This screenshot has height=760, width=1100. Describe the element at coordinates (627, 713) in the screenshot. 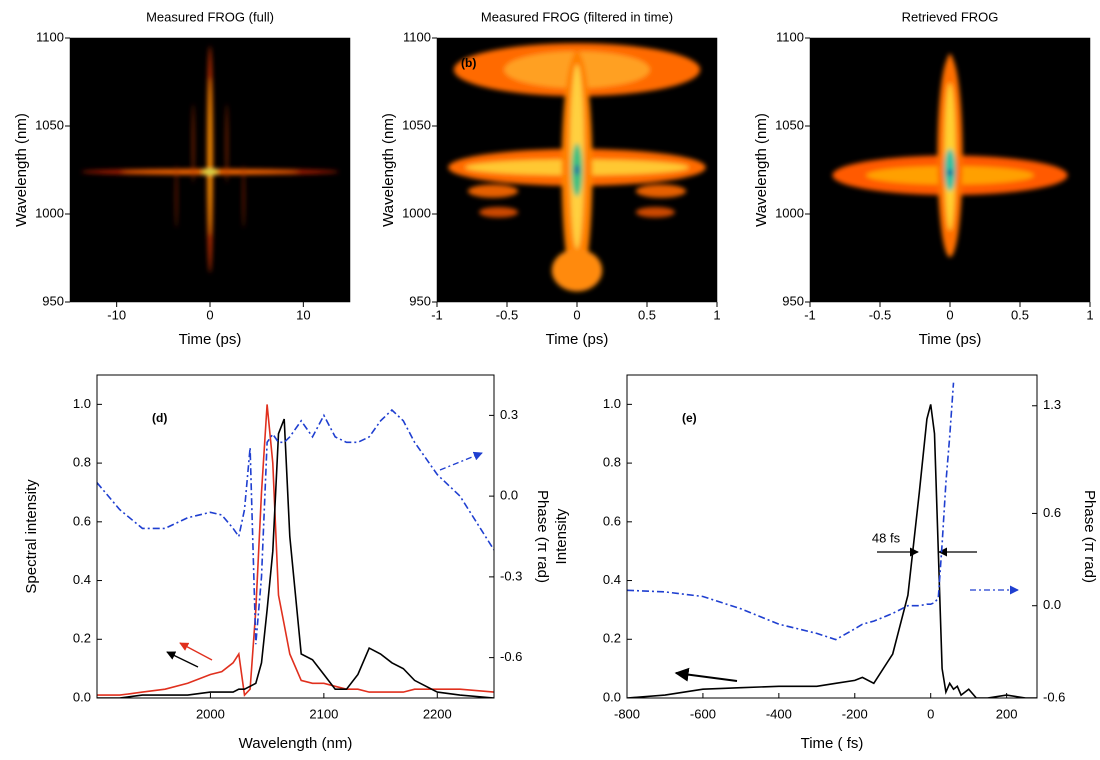

I see `x-tick-label: -800` at that location.